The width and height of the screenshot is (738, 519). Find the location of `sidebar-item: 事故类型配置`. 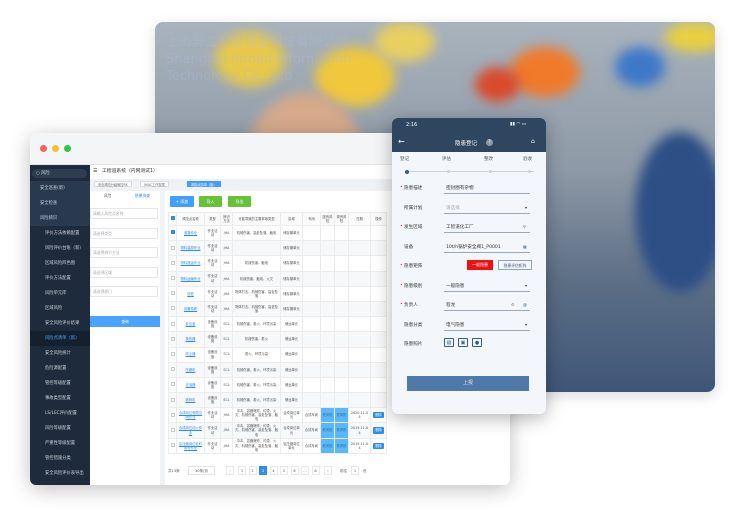

sidebar-item: 事故类型配置 is located at coordinates (58, 398).